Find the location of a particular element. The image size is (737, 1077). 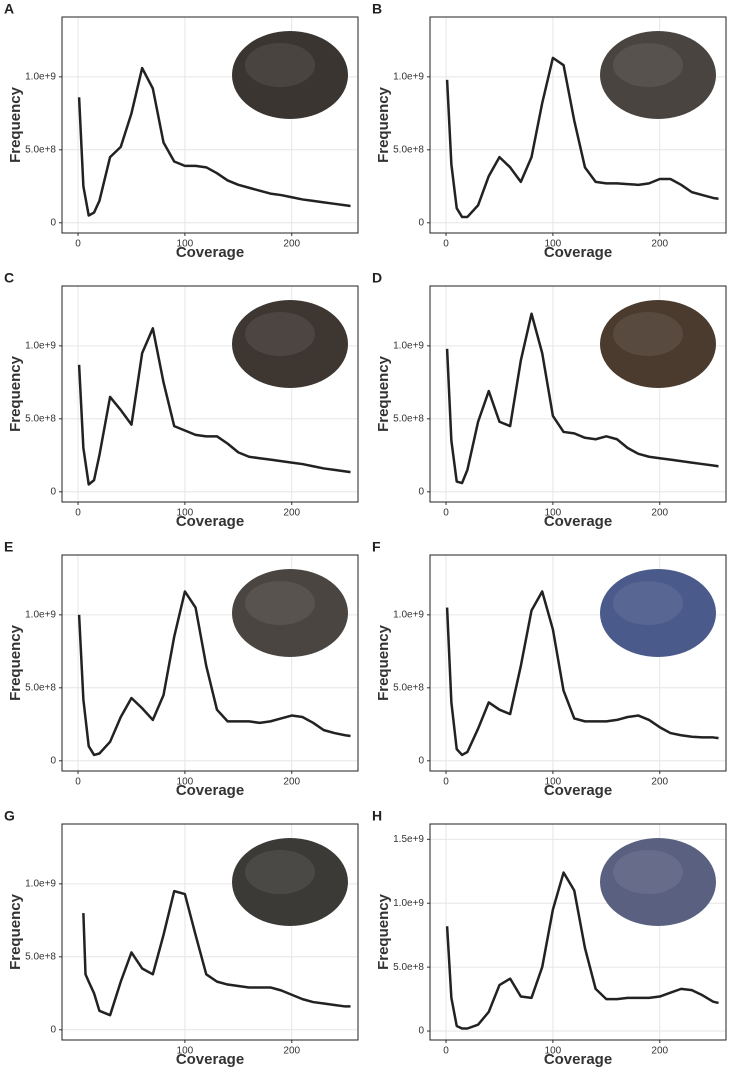

panel: E 0 5.0e+8 1.0e+9 0 100 200 Coverage Frequency is located at coordinates (181, 669).